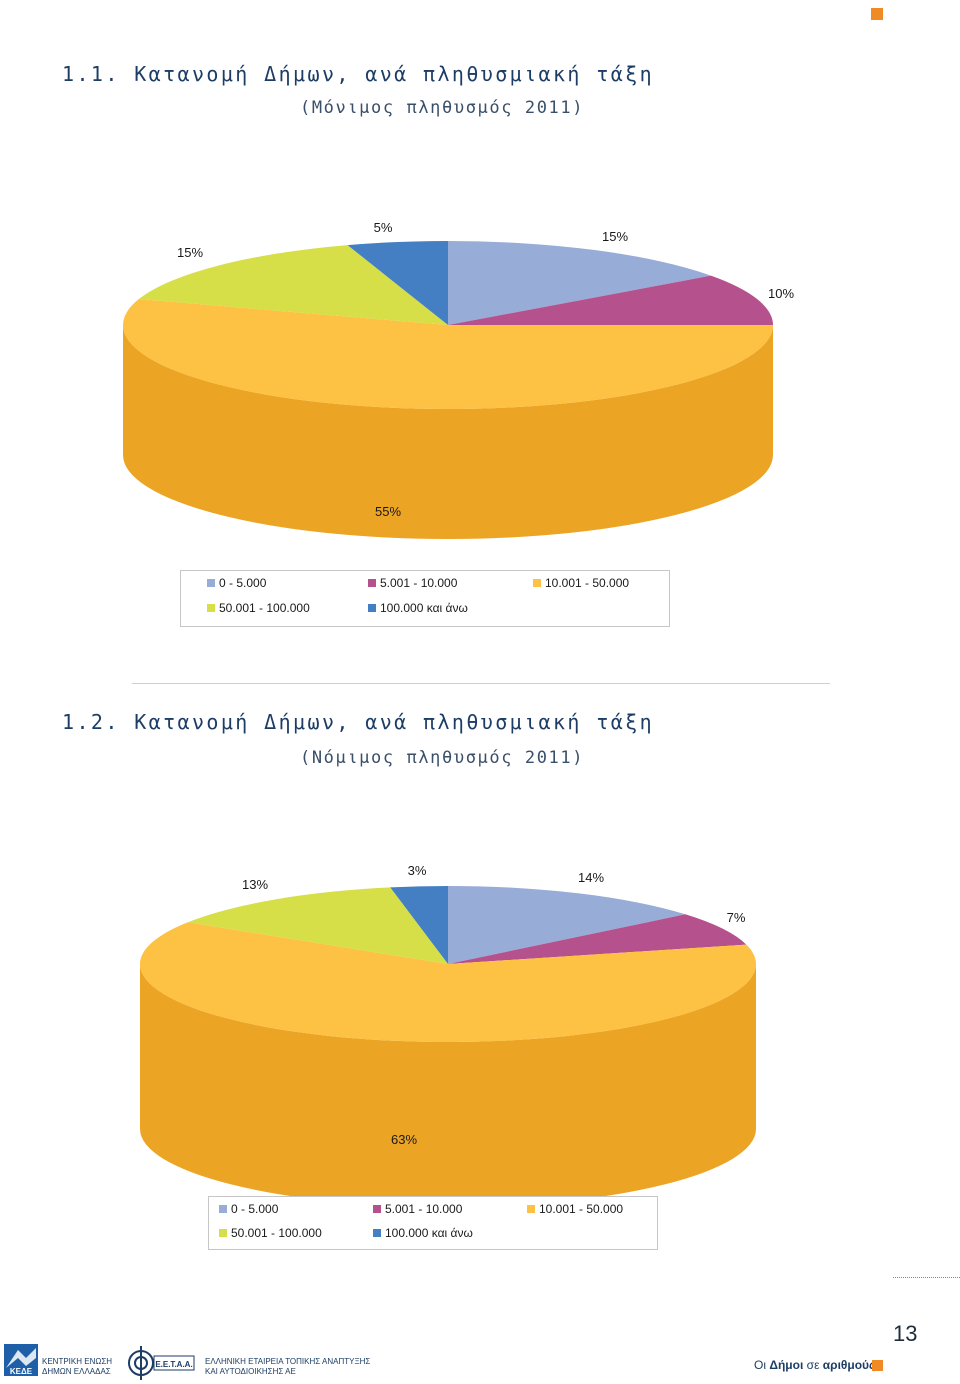  What do you see at coordinates (849, 1365) in the screenshot?
I see `publication-bold-2: αριθμούς` at bounding box center [849, 1365].